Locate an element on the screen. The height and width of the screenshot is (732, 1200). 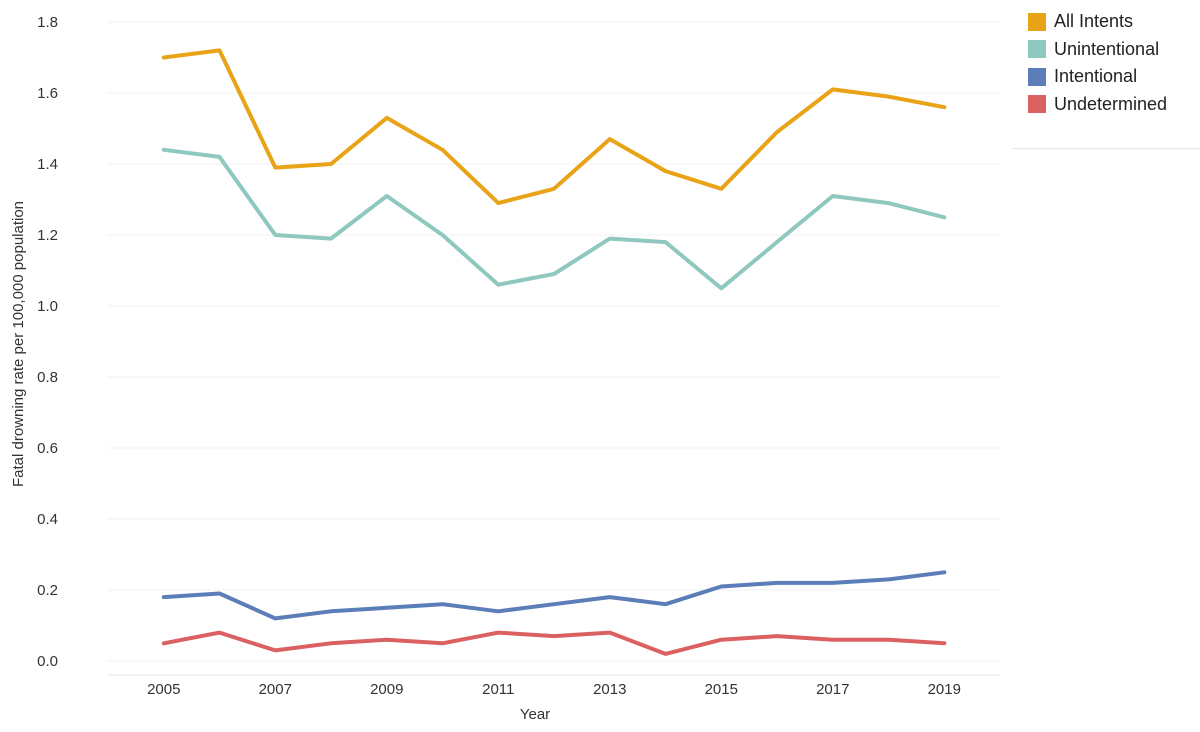
y-tick-label: 1.0 is located at coordinates (47, 306).